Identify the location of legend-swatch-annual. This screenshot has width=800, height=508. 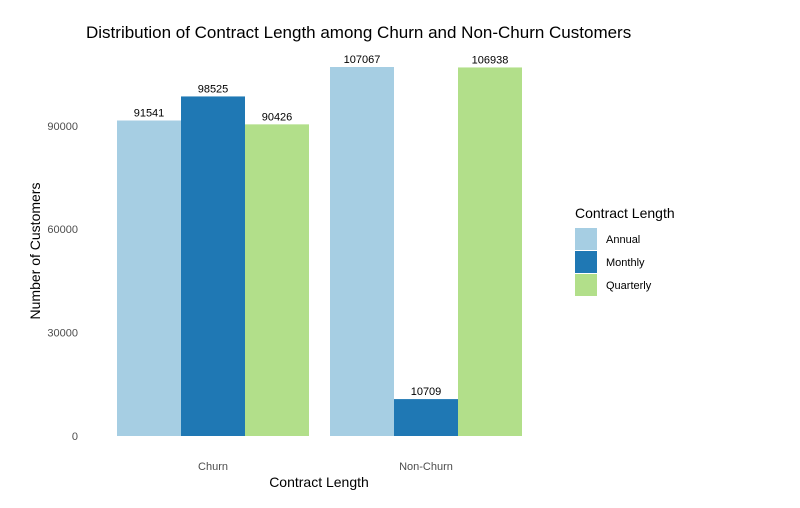
(586, 239).